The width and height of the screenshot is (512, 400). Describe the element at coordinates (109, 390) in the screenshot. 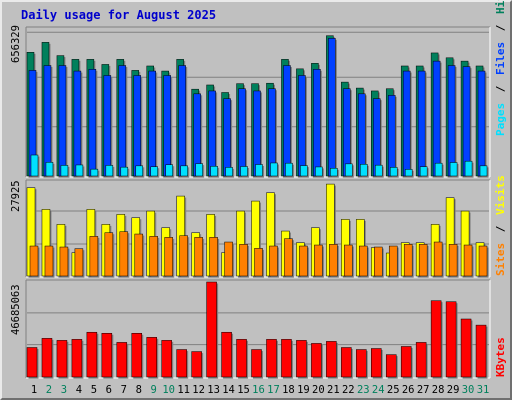

I see `day-label: 6` at that location.